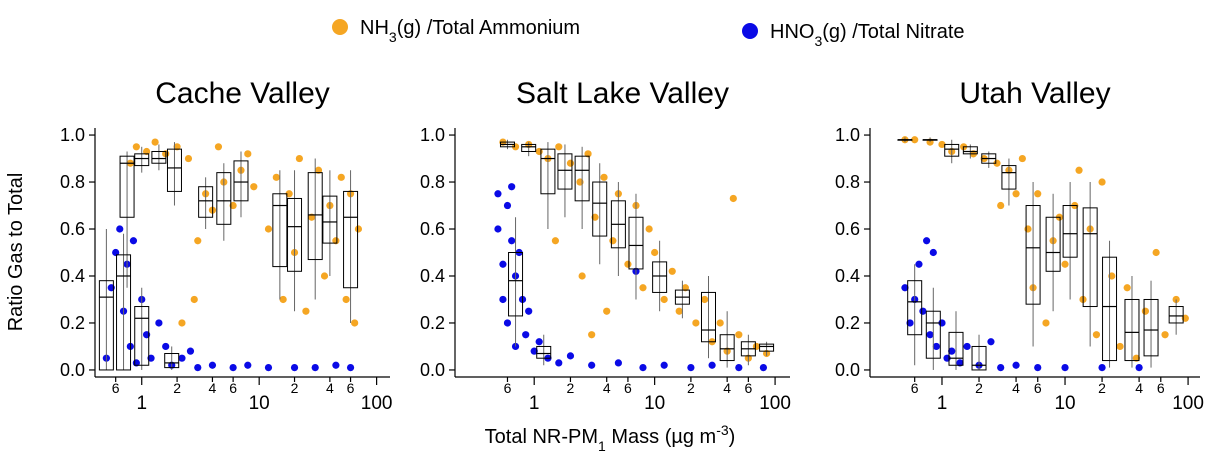  I want to click on panel-title: Cache Valley, so click(242, 93).